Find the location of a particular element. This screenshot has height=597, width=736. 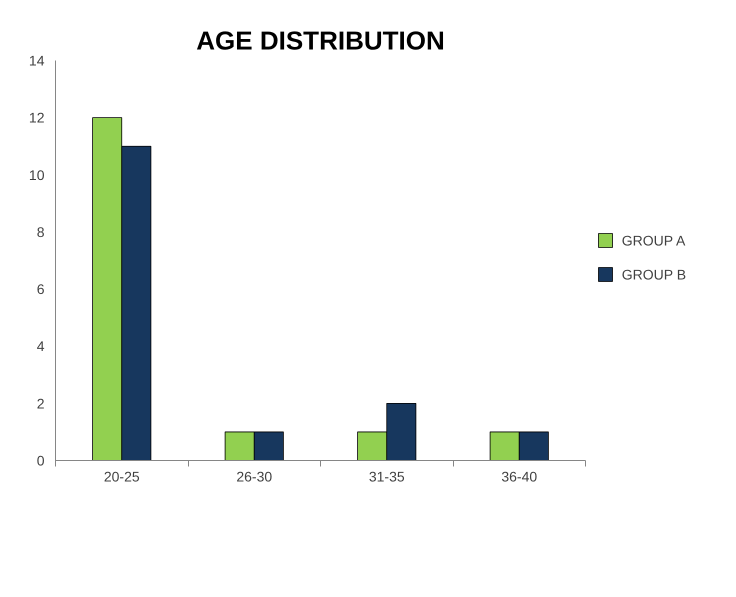

y-tick-label: 0 is located at coordinates (40, 460).